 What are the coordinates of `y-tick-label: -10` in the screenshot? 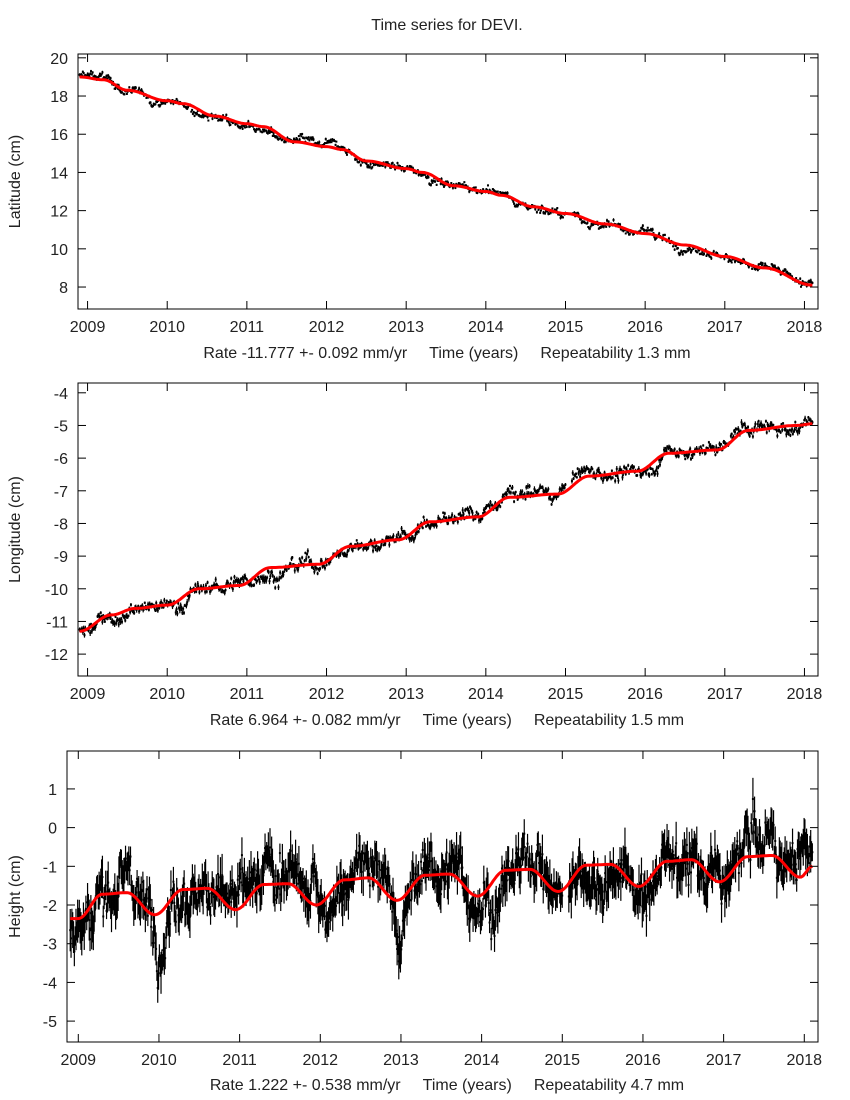 It's located at (56, 590).